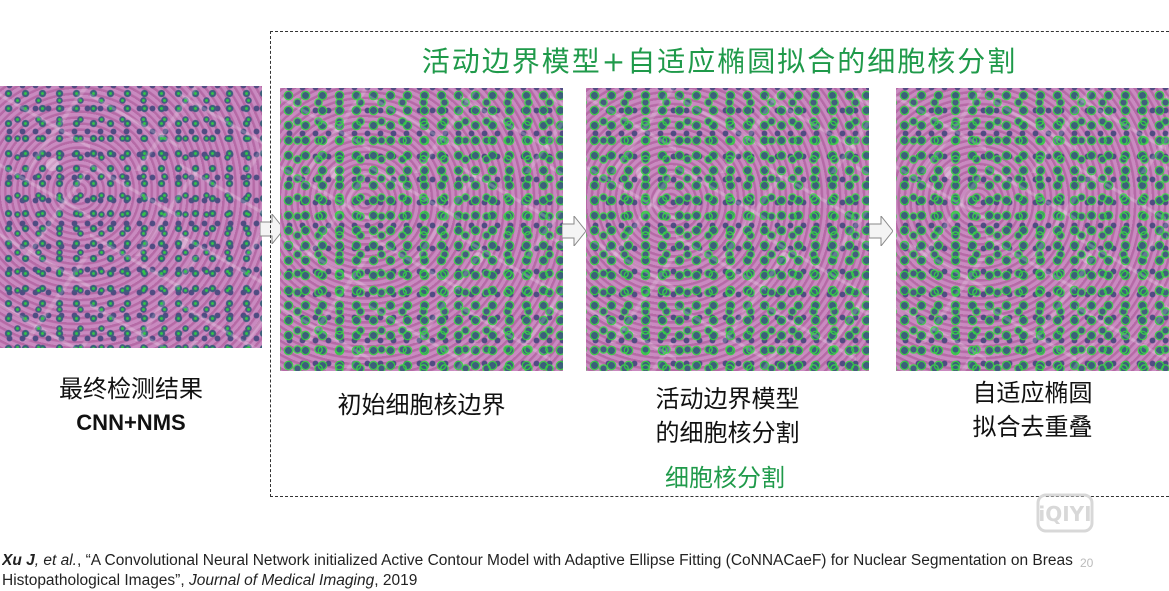 Image resolution: width=1169 pixels, height=591 pixels. Describe the element at coordinates (1032, 410) in the screenshot. I see `ellipse-fitting-caption: 自适应椭圆 拟合去重叠` at that location.